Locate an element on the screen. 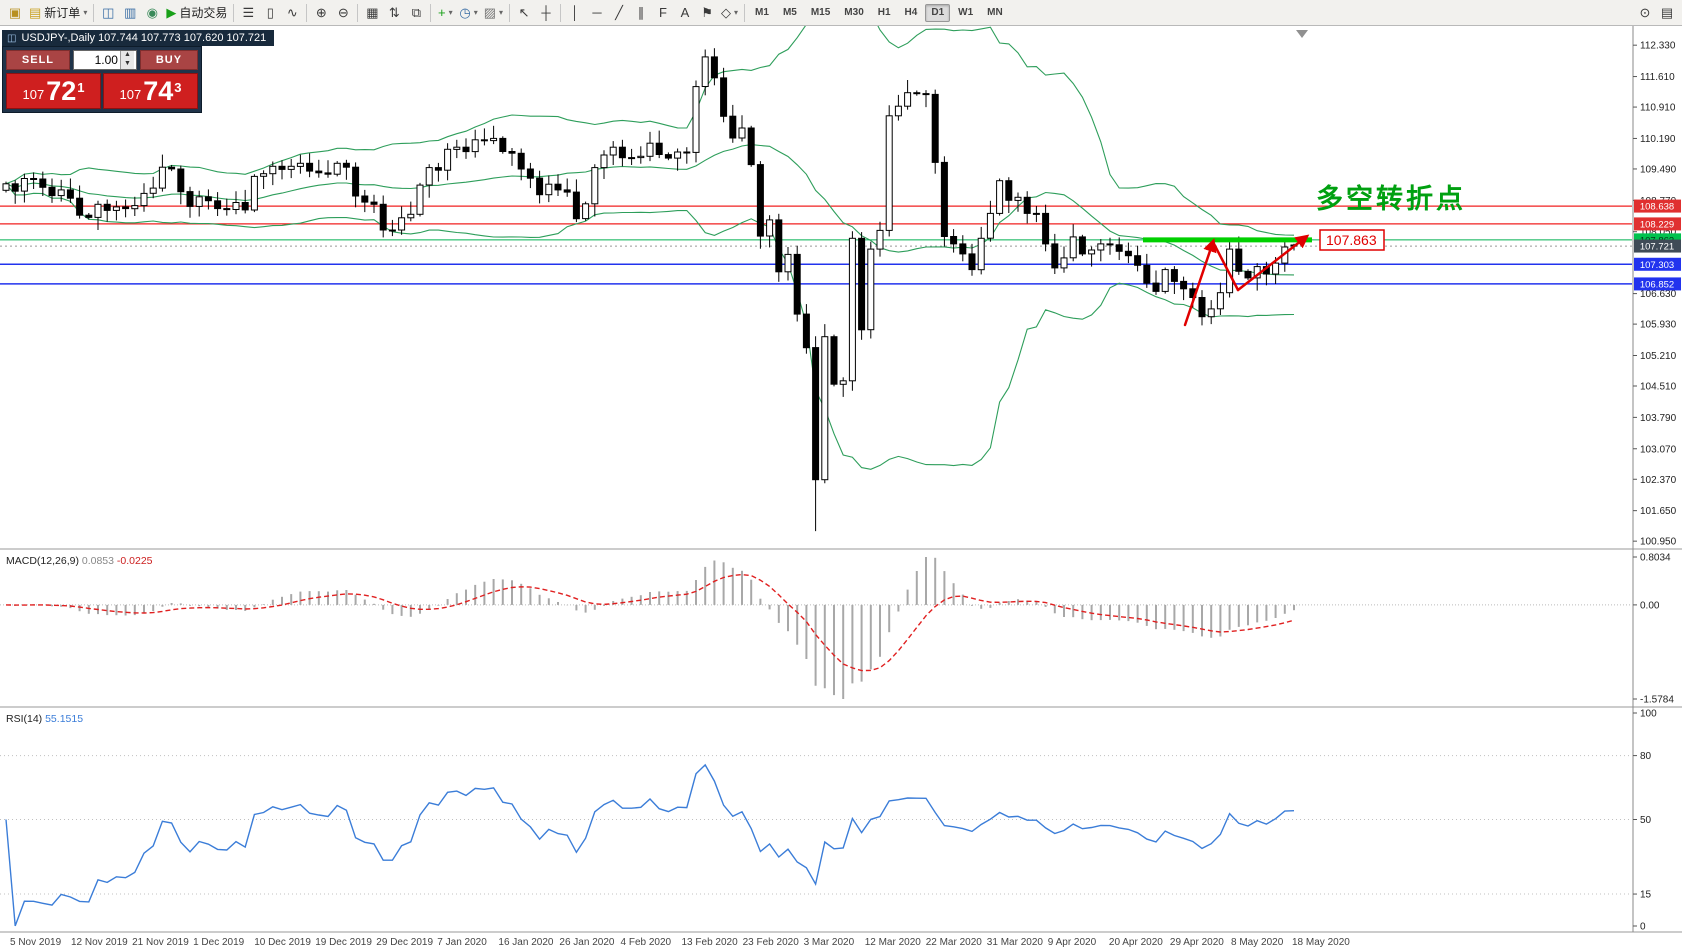 Image resolution: width=1682 pixels, height=951 pixels. chart-shift-marker-icon is located at coordinates (1302, 34).